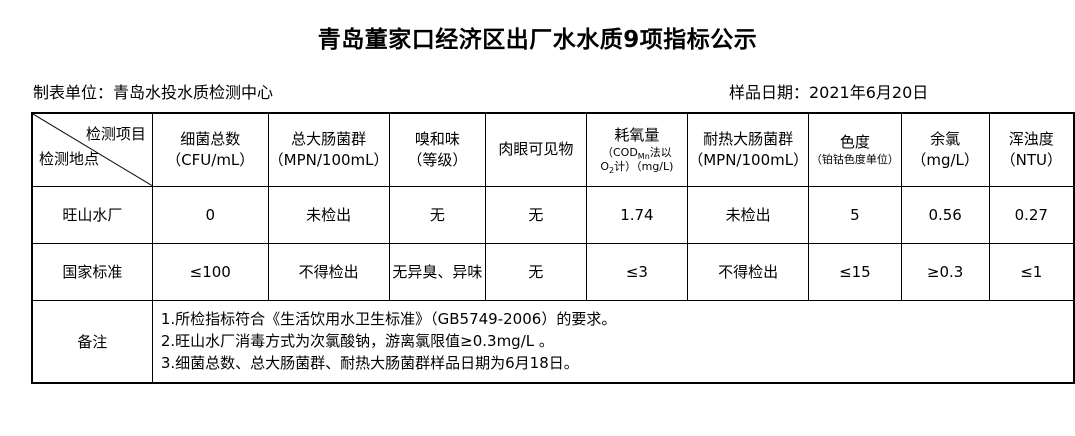  What do you see at coordinates (660, 153) in the screenshot?
I see `cod-suffix: 法以` at bounding box center [660, 153].